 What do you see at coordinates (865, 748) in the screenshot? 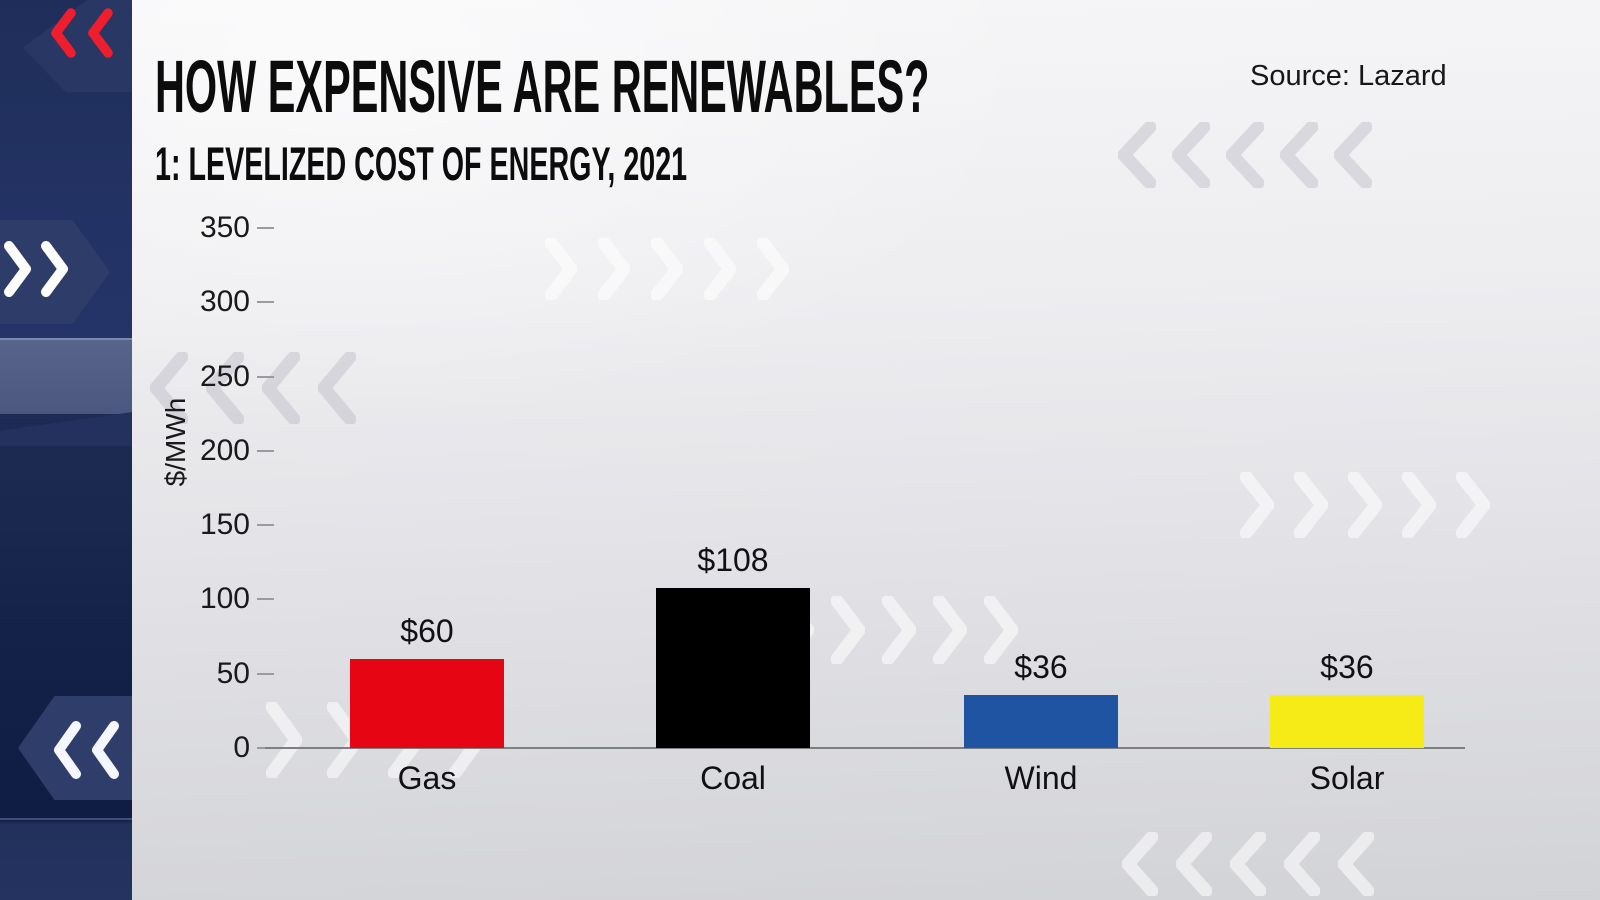
I see `x-axis-line` at bounding box center [865, 748].